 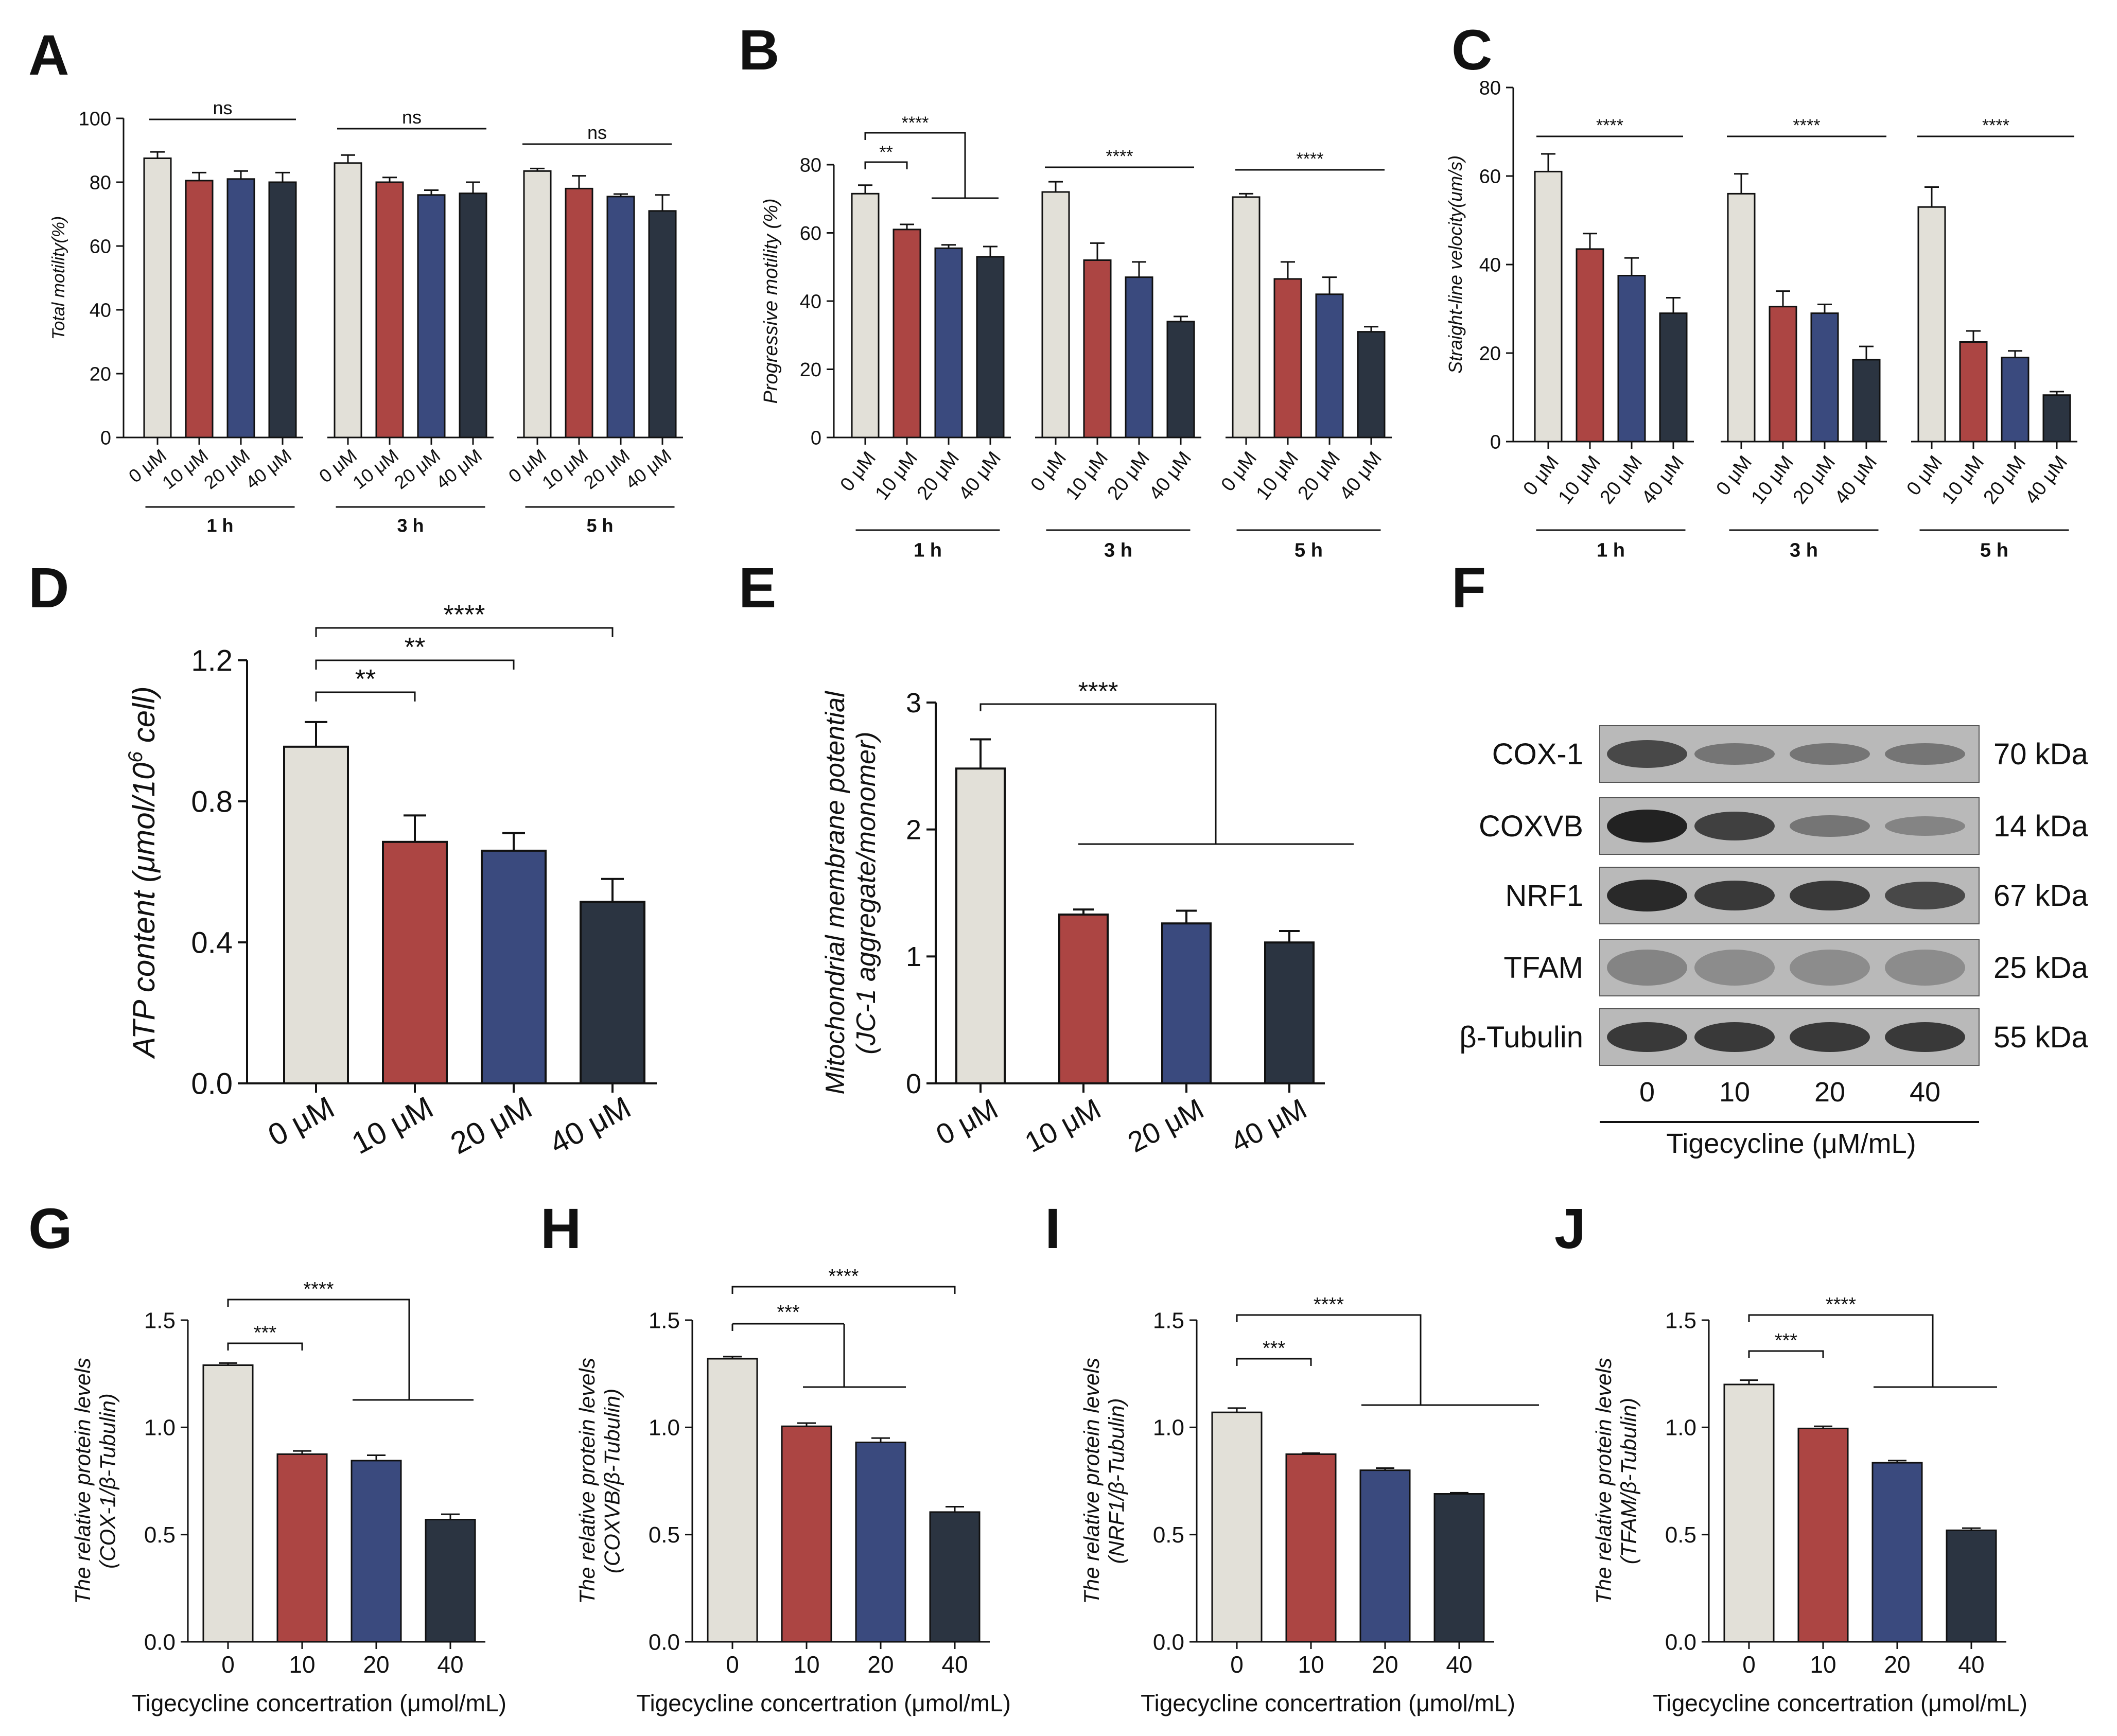 What do you see at coordinates (49, 55) in the screenshot?
I see `panel-label-a: A` at bounding box center [49, 55].